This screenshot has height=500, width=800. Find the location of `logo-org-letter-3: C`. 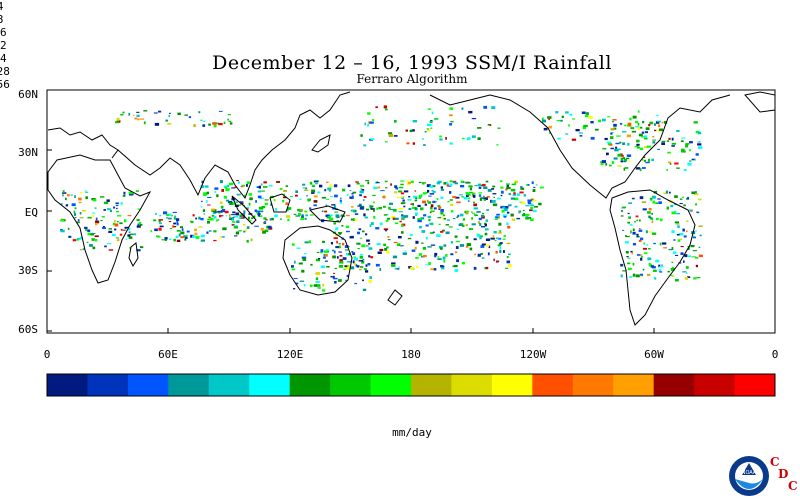

logo-org-letter-3: C is located at coordinates (793, 486).